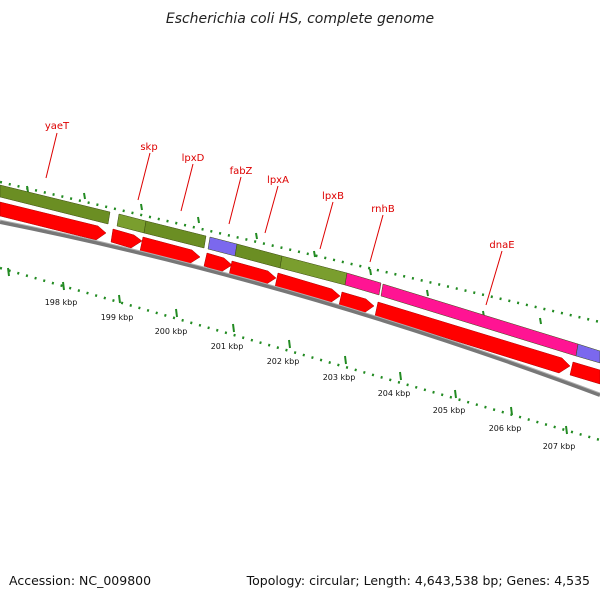  I want to click on leader-lpxB, so click(326, 225).